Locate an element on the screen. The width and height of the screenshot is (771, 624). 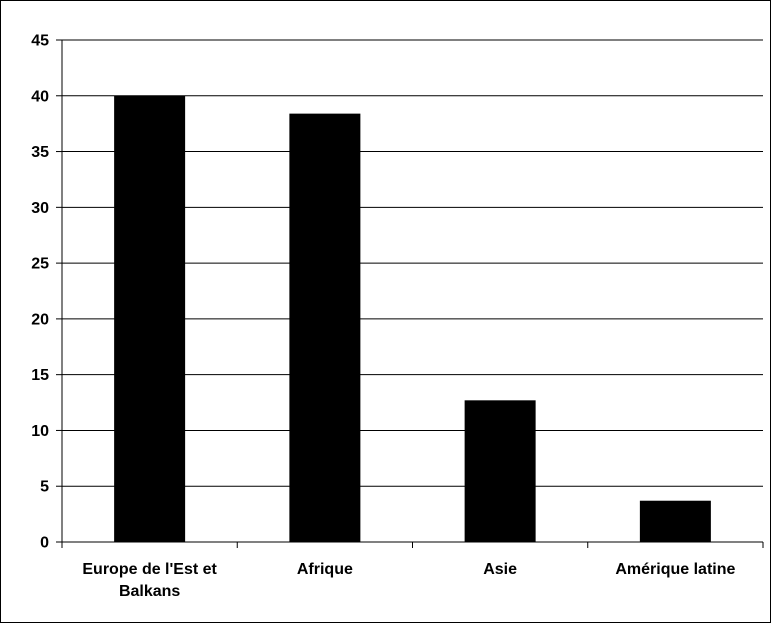
x-tick-label-2: Asie is located at coordinates (500, 569).